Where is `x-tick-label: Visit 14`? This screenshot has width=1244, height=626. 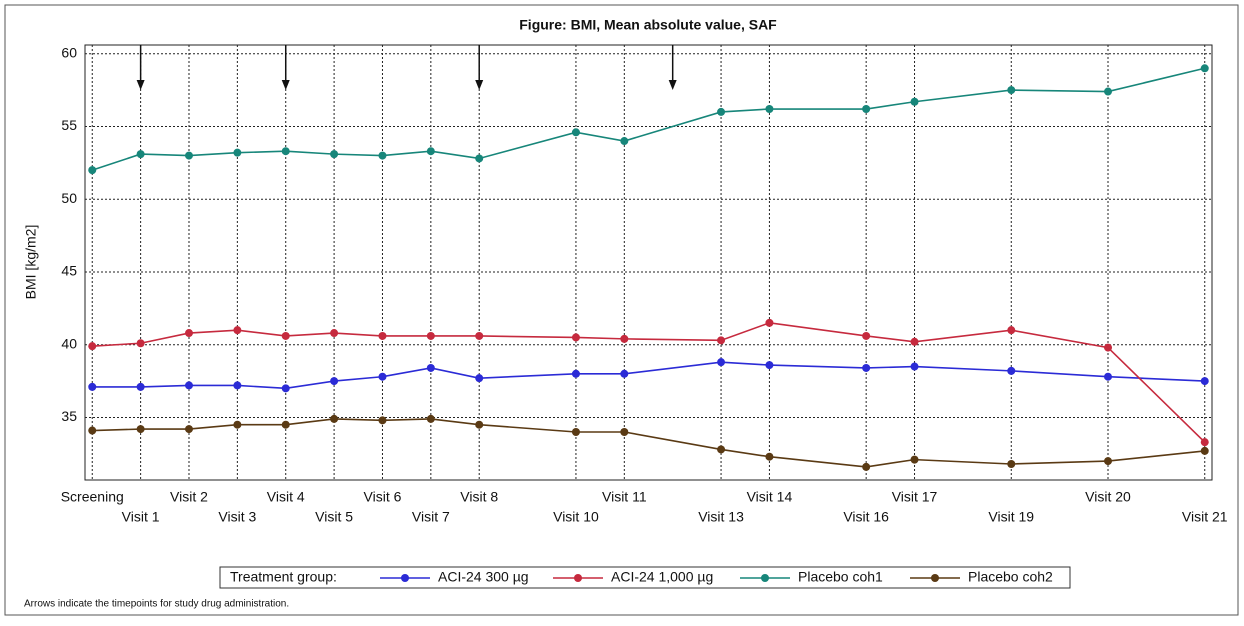
x-tick-label: Visit 14 is located at coordinates (770, 497).